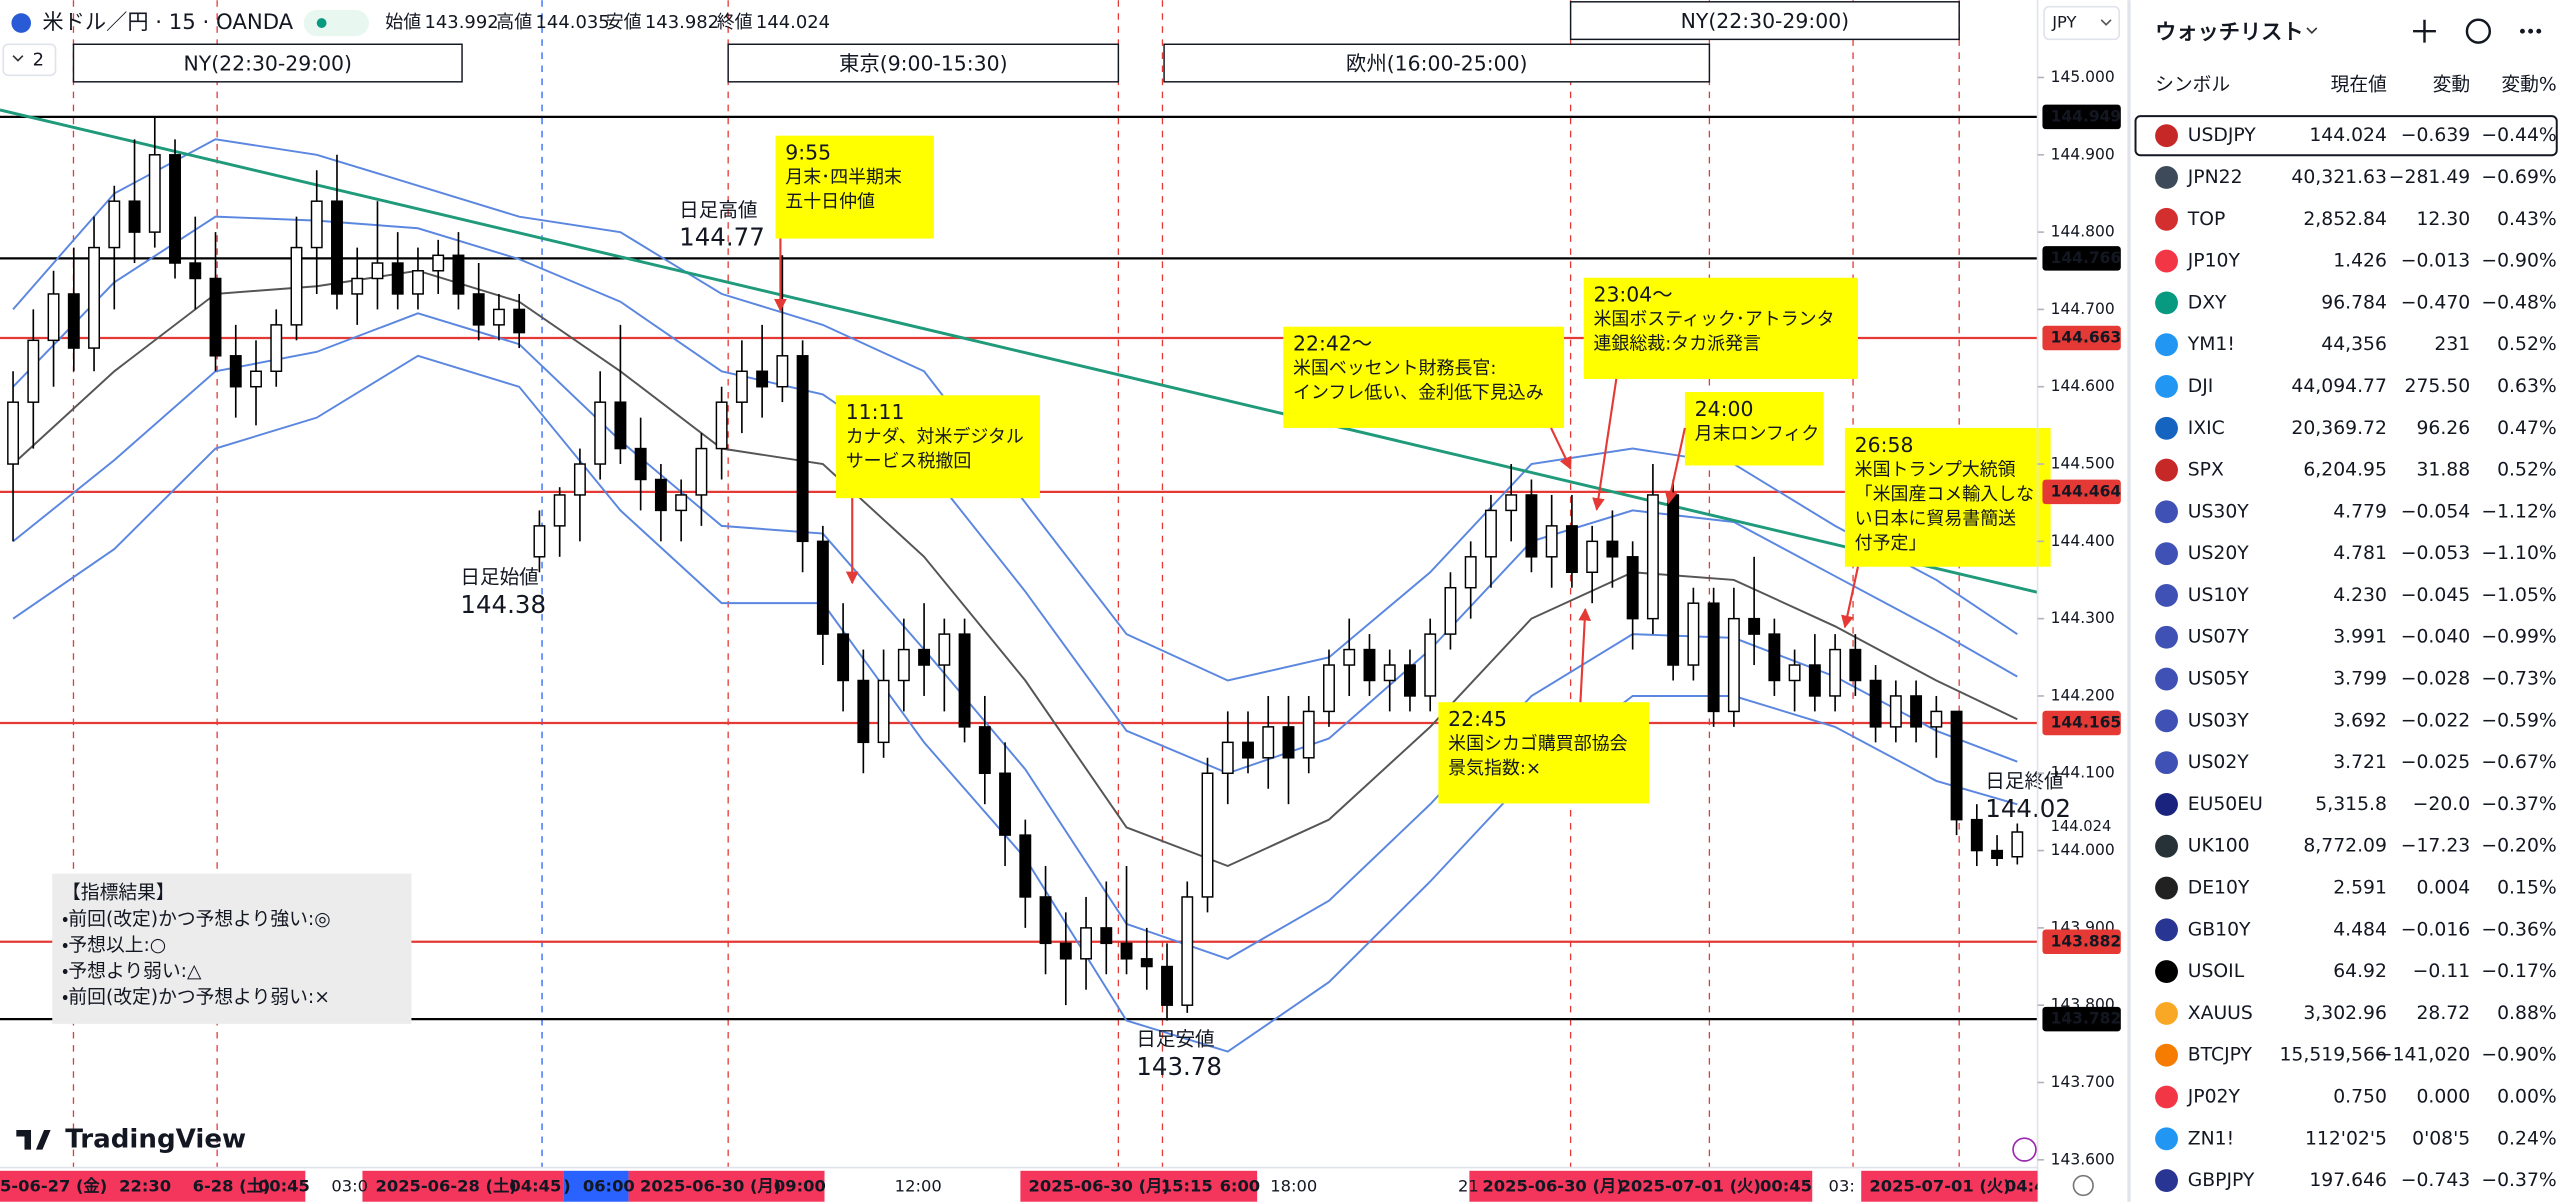 The width and height of the screenshot is (2560, 1202). I want to click on time-label: 12:00, so click(918, 1186).